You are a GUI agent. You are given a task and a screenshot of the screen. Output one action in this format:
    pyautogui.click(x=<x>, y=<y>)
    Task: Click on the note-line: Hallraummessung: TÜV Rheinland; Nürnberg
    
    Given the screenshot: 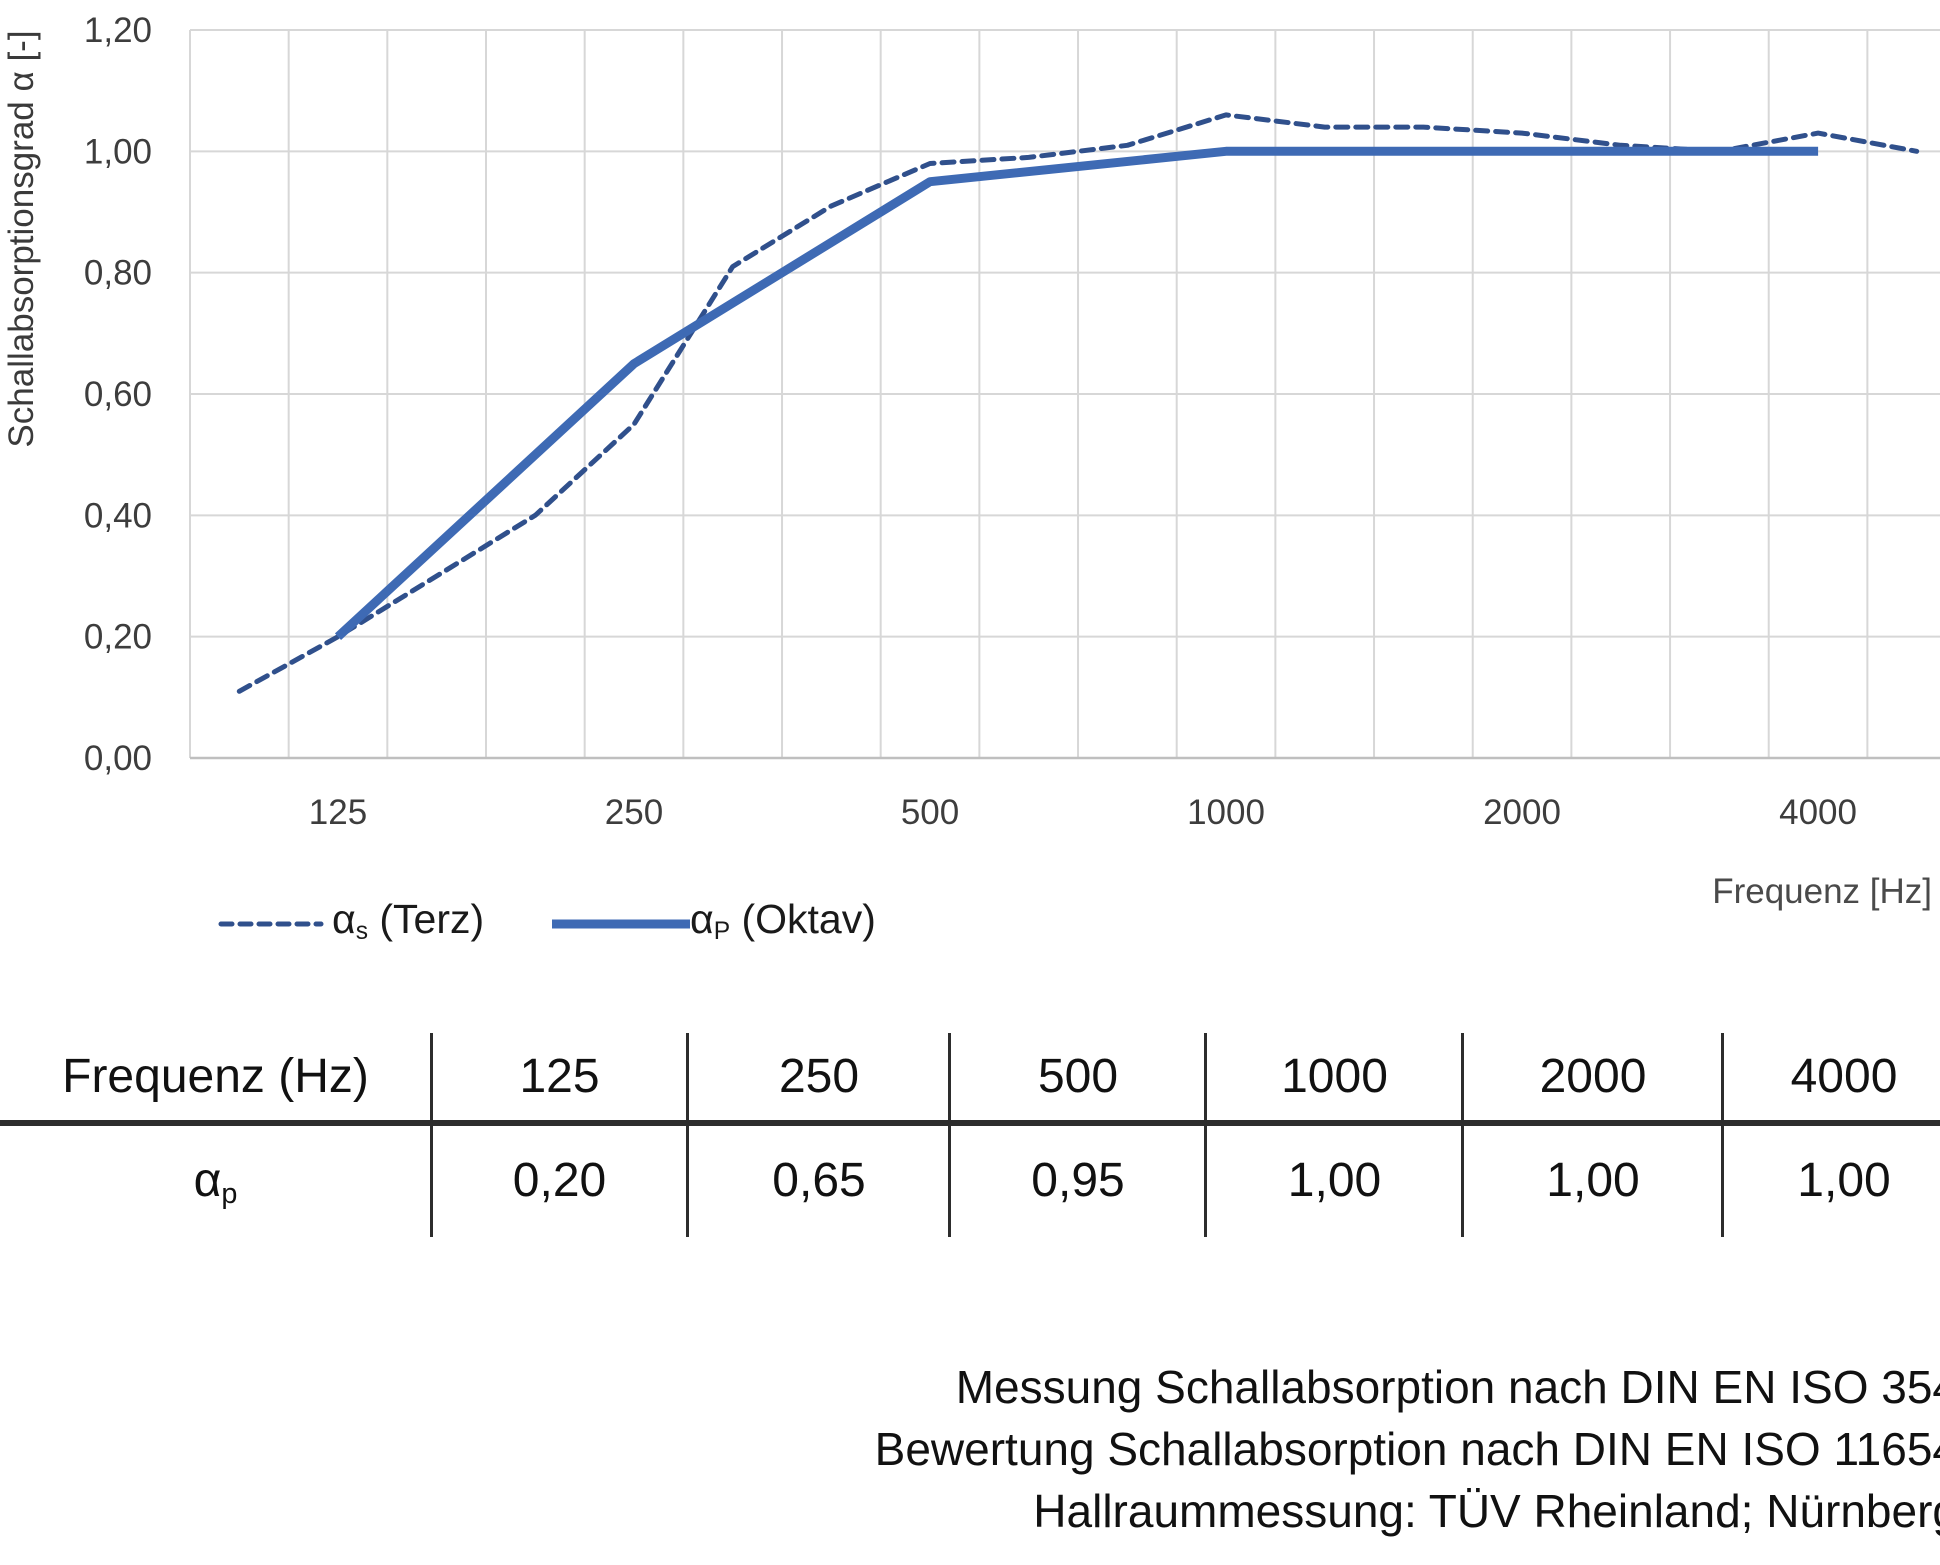 What is the action you would take?
    pyautogui.click(x=1486, y=1511)
    